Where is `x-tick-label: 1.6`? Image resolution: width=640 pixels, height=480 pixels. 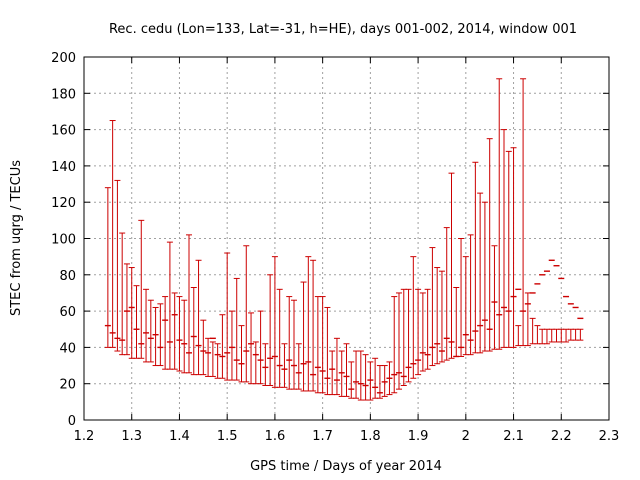 x-tick-label: 1.6 is located at coordinates (275, 436).